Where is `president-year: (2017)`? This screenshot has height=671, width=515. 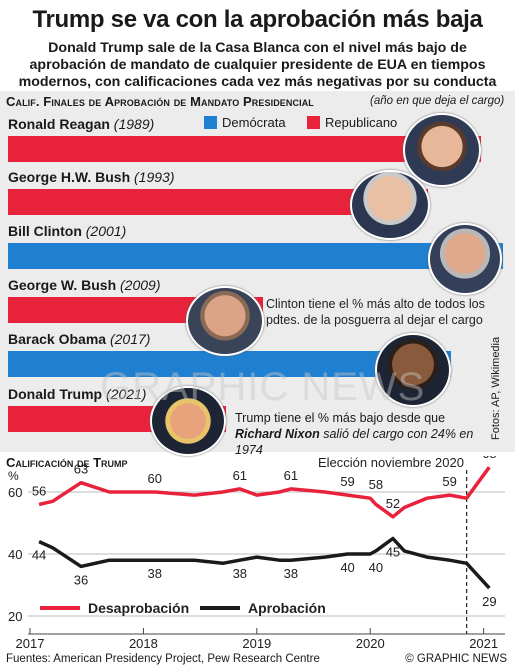 president-year: (2017) is located at coordinates (130, 339).